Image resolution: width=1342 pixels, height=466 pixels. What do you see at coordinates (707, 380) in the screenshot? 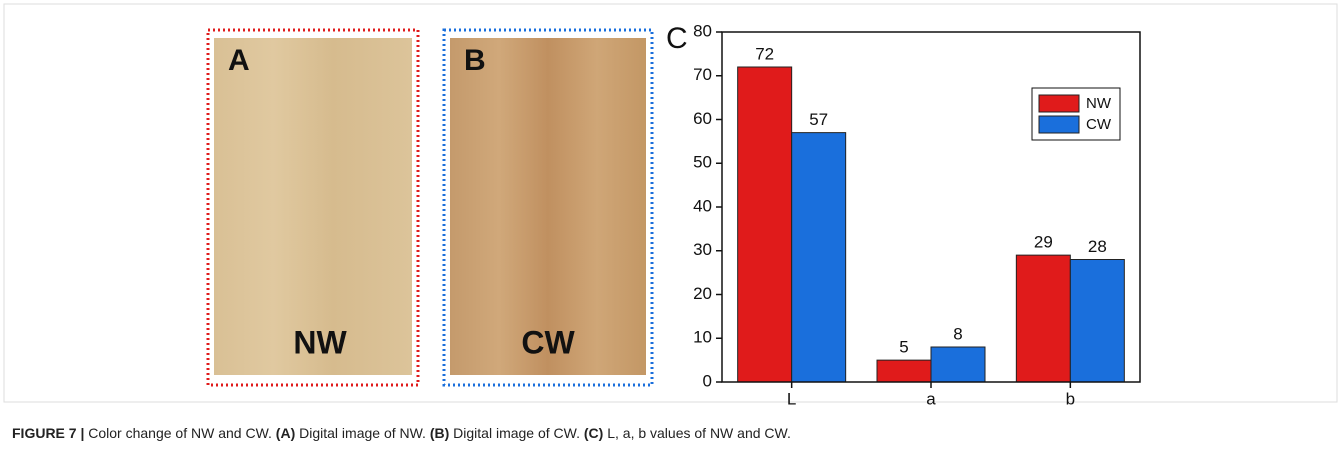
I see `y-tick-label: 0` at bounding box center [707, 380].